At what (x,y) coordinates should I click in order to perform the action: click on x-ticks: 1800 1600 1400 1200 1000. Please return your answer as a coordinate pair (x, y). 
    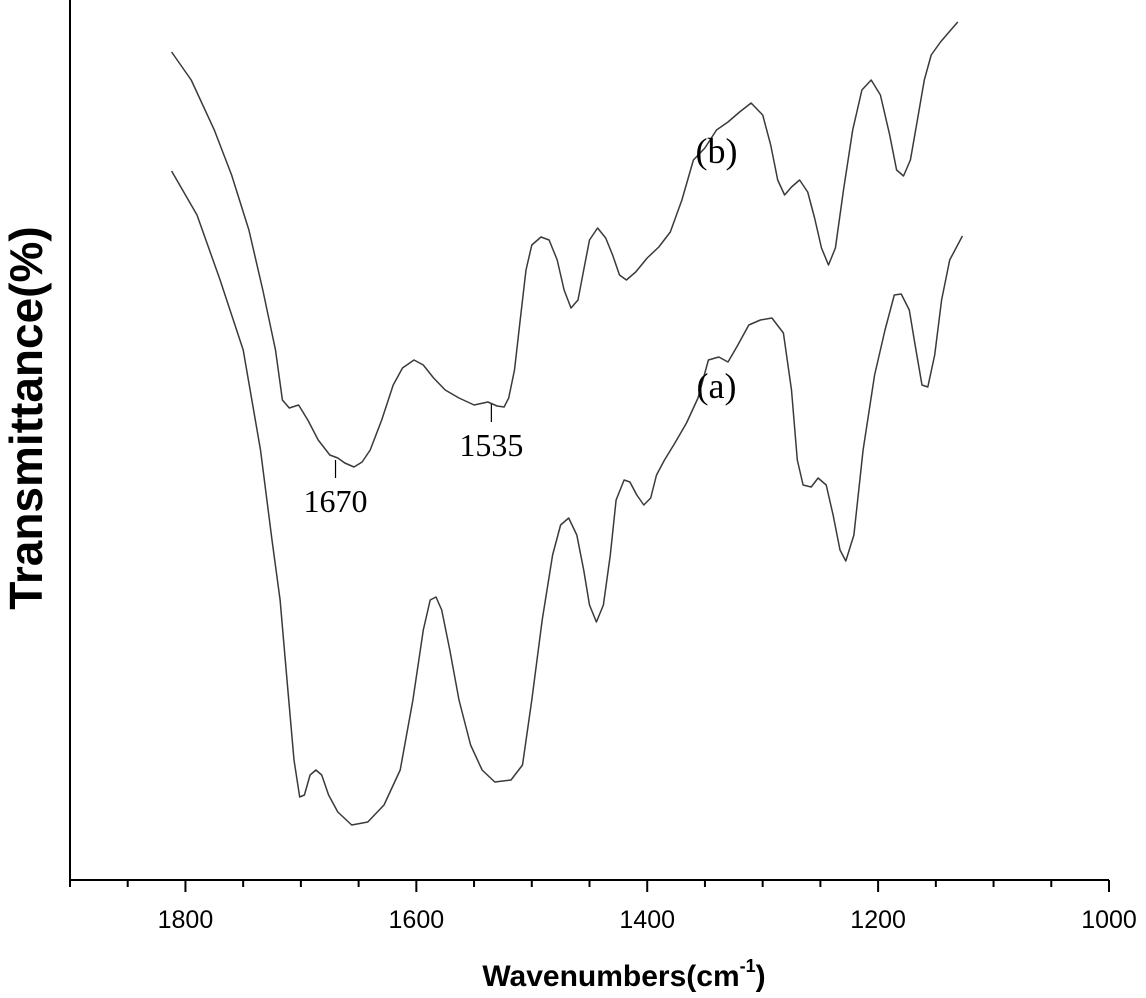
    Looking at the image, I should click on (603, 907).